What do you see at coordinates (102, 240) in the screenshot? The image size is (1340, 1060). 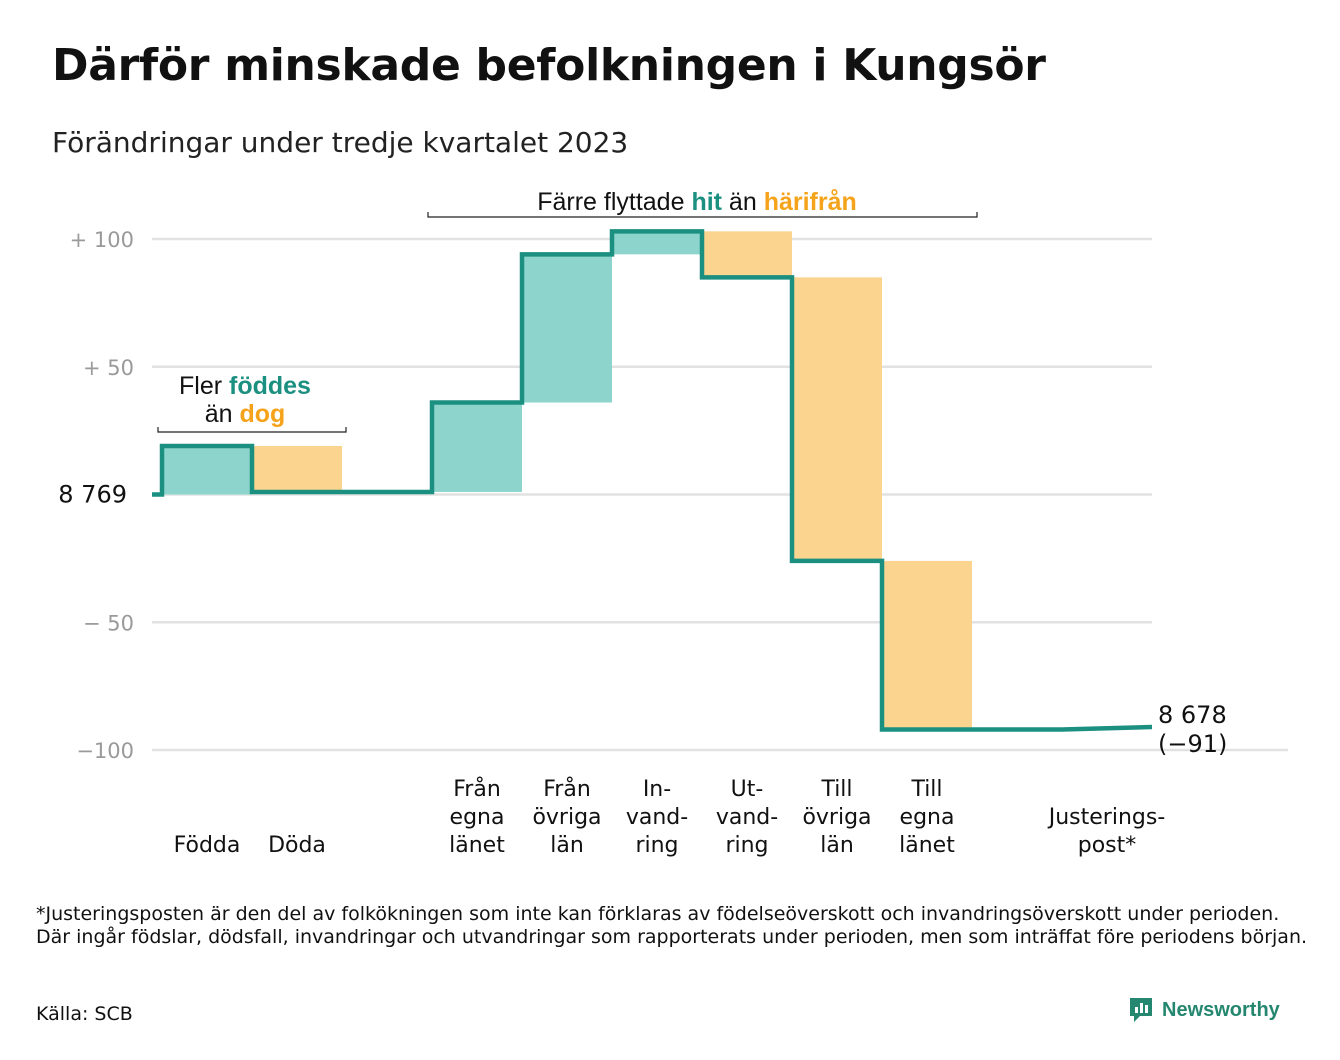 I see `y-tick-label: + 100` at bounding box center [102, 240].